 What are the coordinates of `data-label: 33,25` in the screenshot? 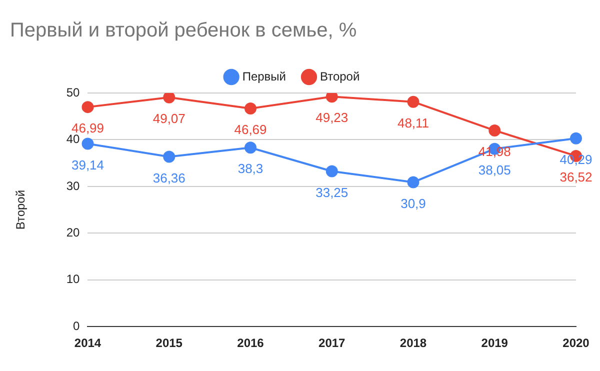 It's located at (332, 192).